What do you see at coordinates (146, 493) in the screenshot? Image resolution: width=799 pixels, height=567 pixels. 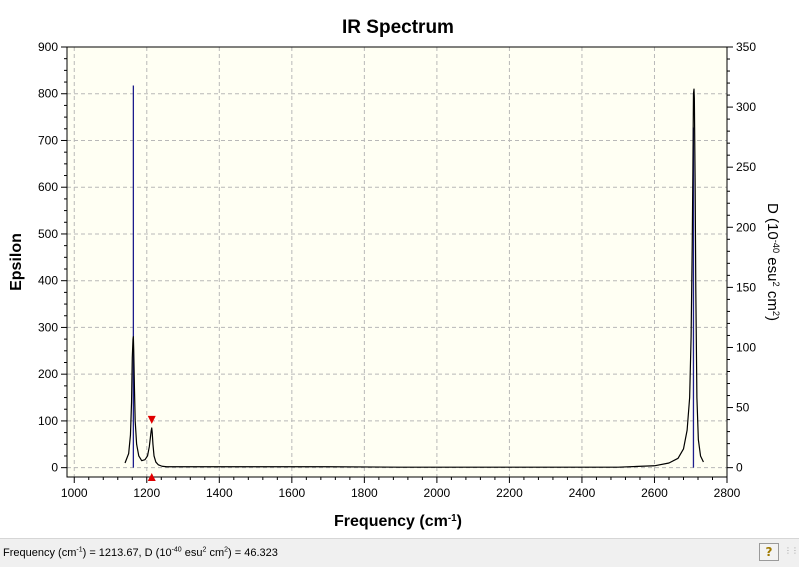 I see `x-tick-label: 1200` at bounding box center [146, 493].